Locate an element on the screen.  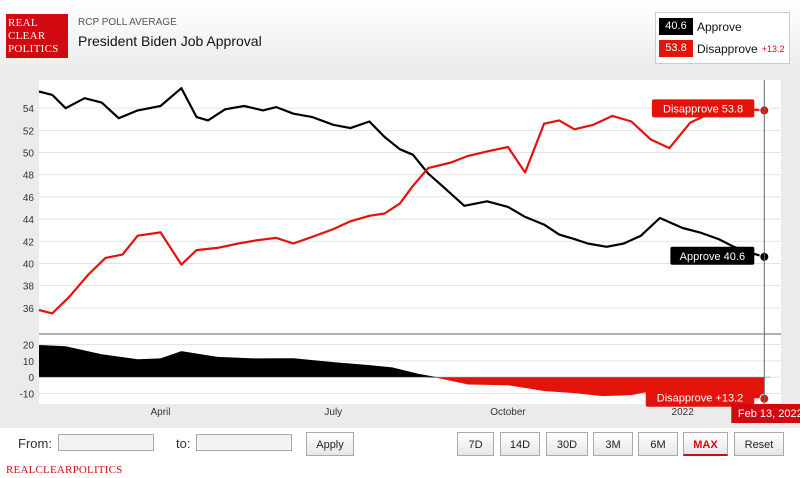
y-tick-label: 46 is located at coordinates (29, 198).